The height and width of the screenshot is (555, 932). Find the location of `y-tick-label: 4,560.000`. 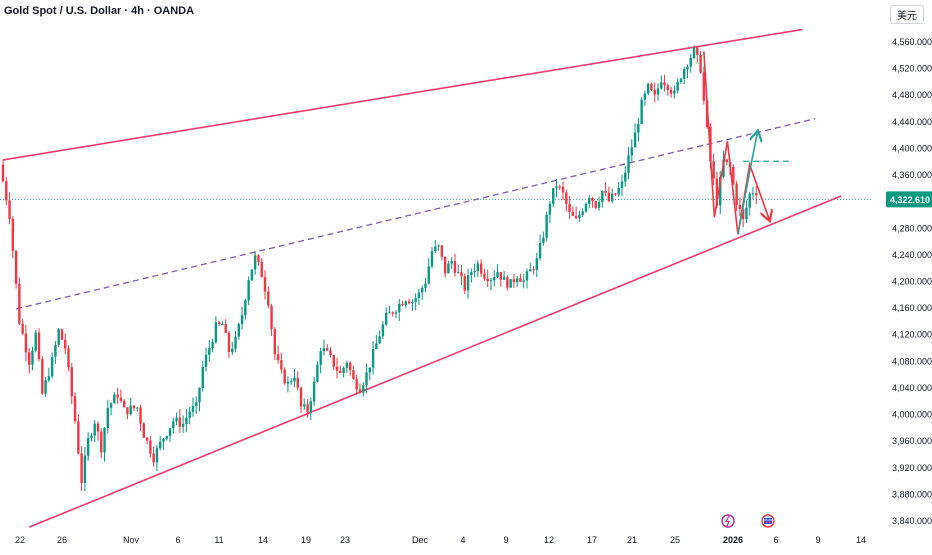

y-tick-label: 4,560.000 is located at coordinates (912, 42).